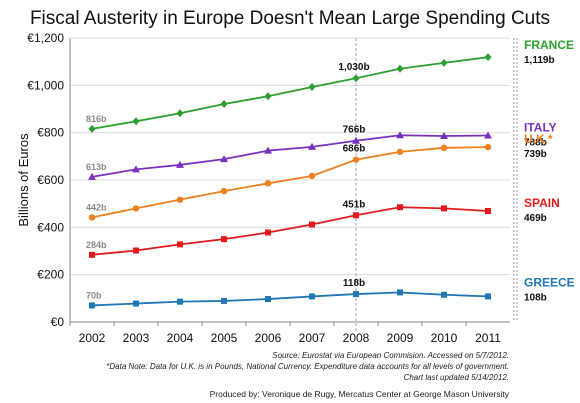  I want to click on legend-end-value: 788b, so click(535, 143).